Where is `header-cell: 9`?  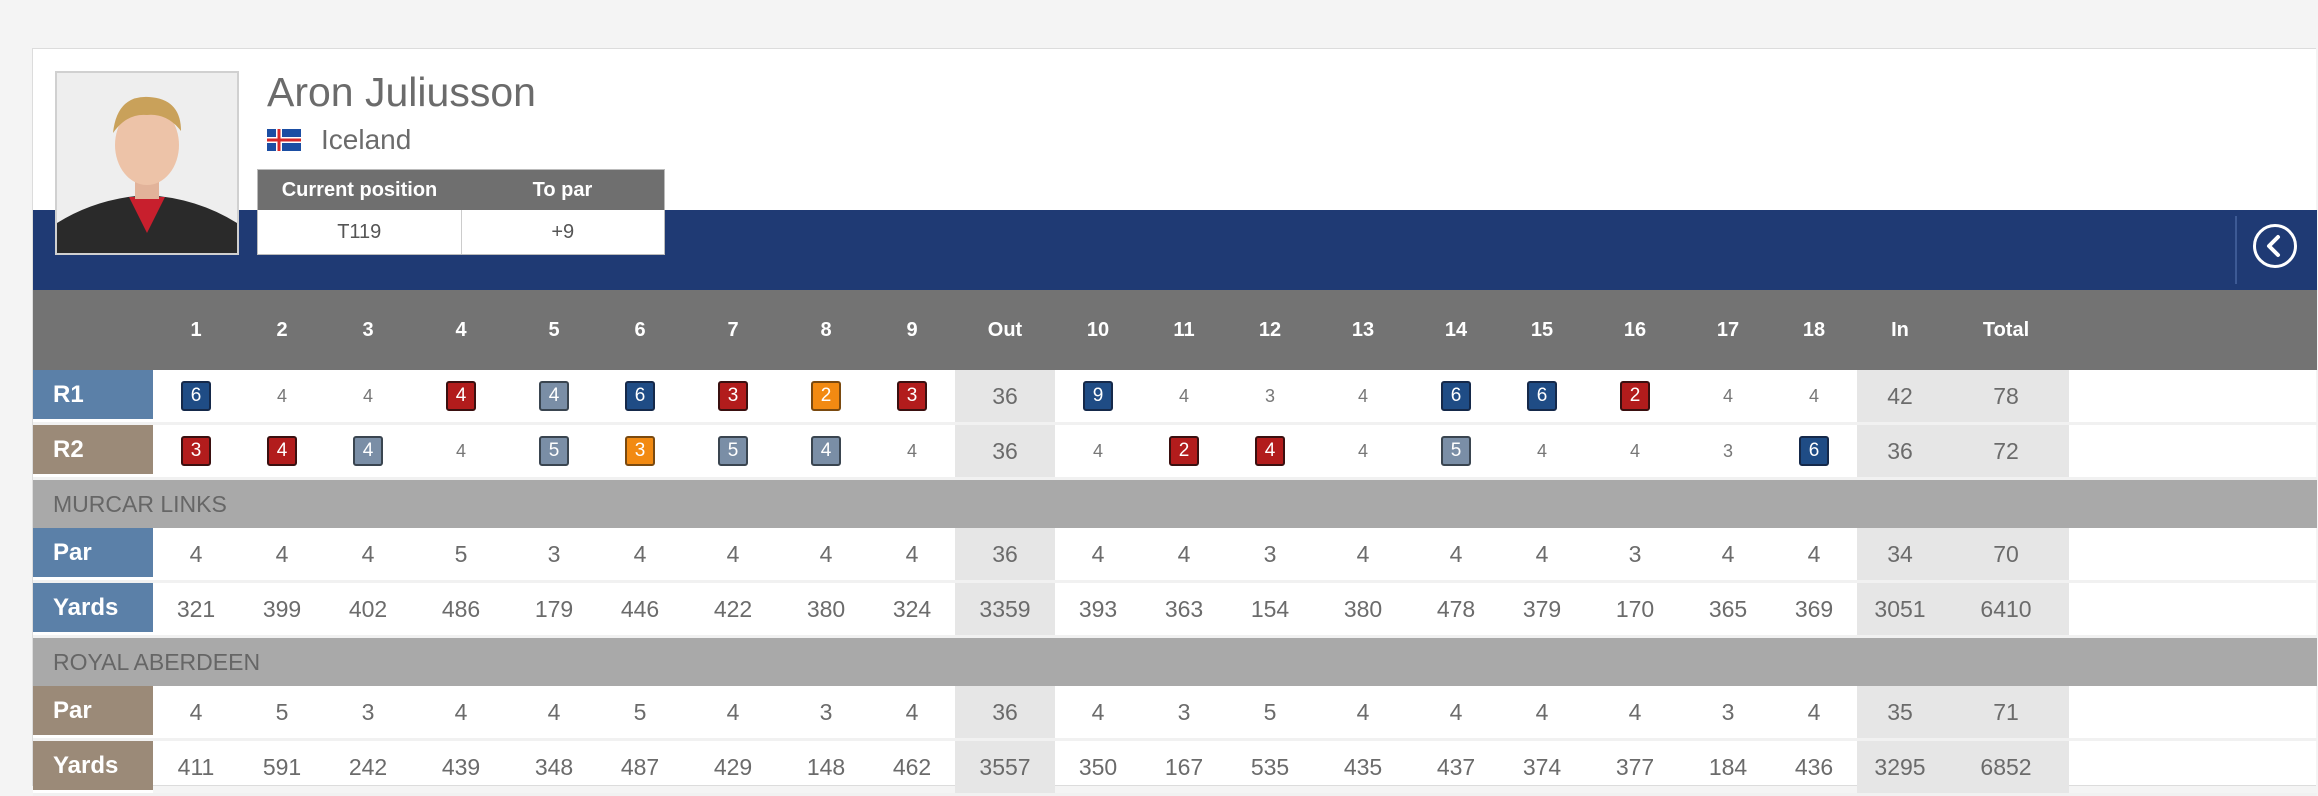
header-cell: 9 is located at coordinates (912, 329).